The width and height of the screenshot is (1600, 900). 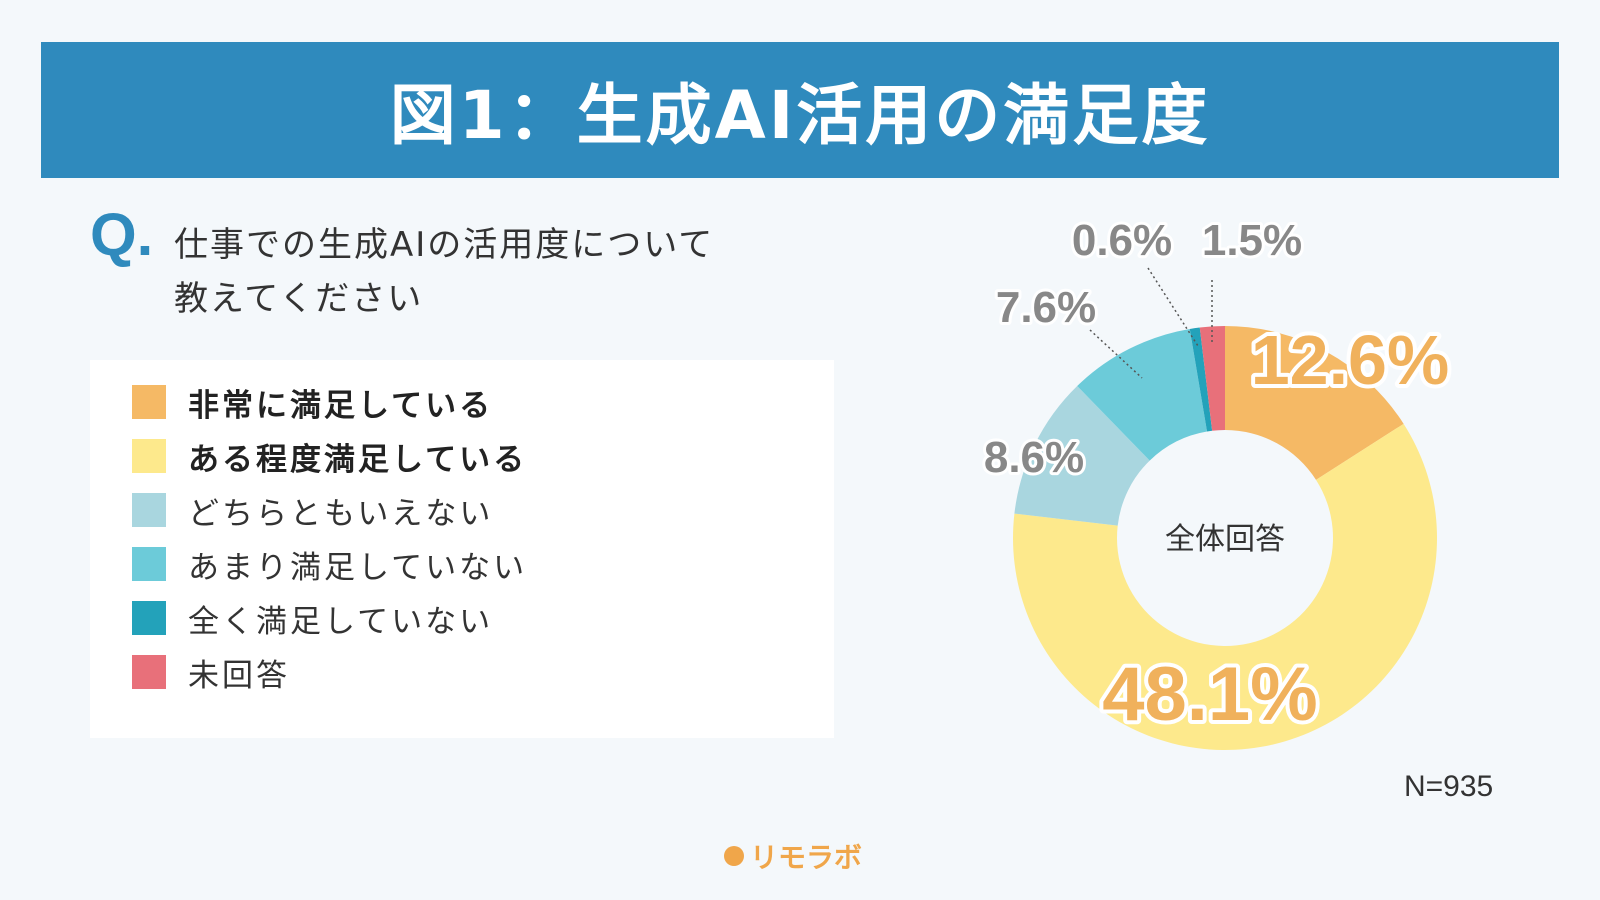 I want to click on slice-not-very-satisfied, so click(x=1142, y=394).